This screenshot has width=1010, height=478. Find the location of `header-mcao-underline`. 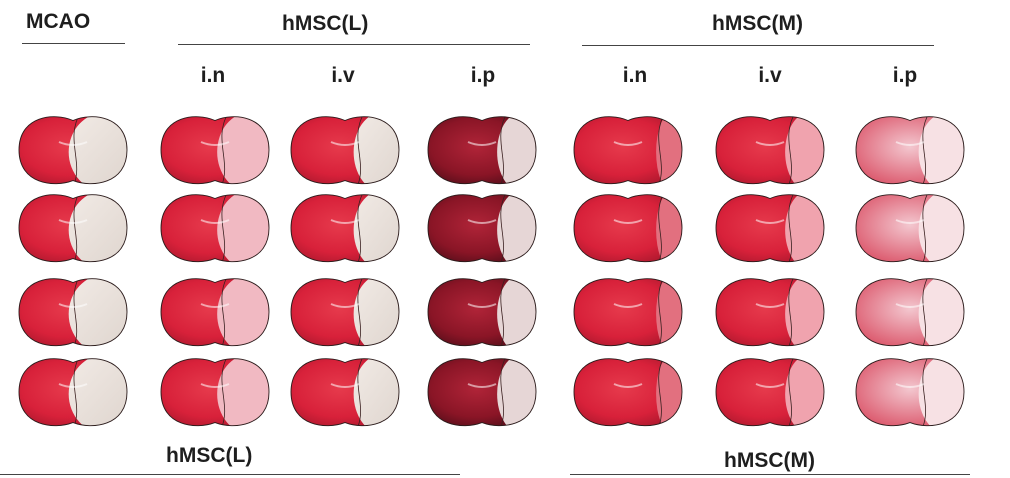

header-mcao-underline is located at coordinates (73, 43).